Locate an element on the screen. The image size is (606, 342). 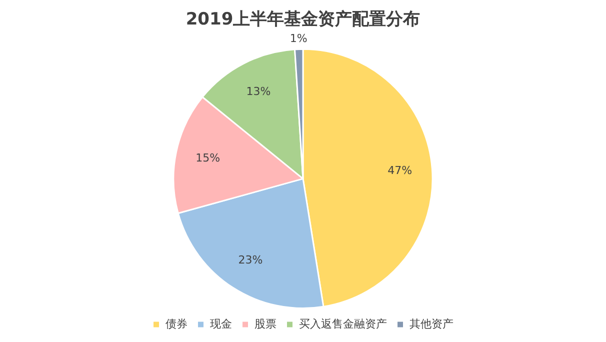
data-label: 23% is located at coordinates (250, 259).